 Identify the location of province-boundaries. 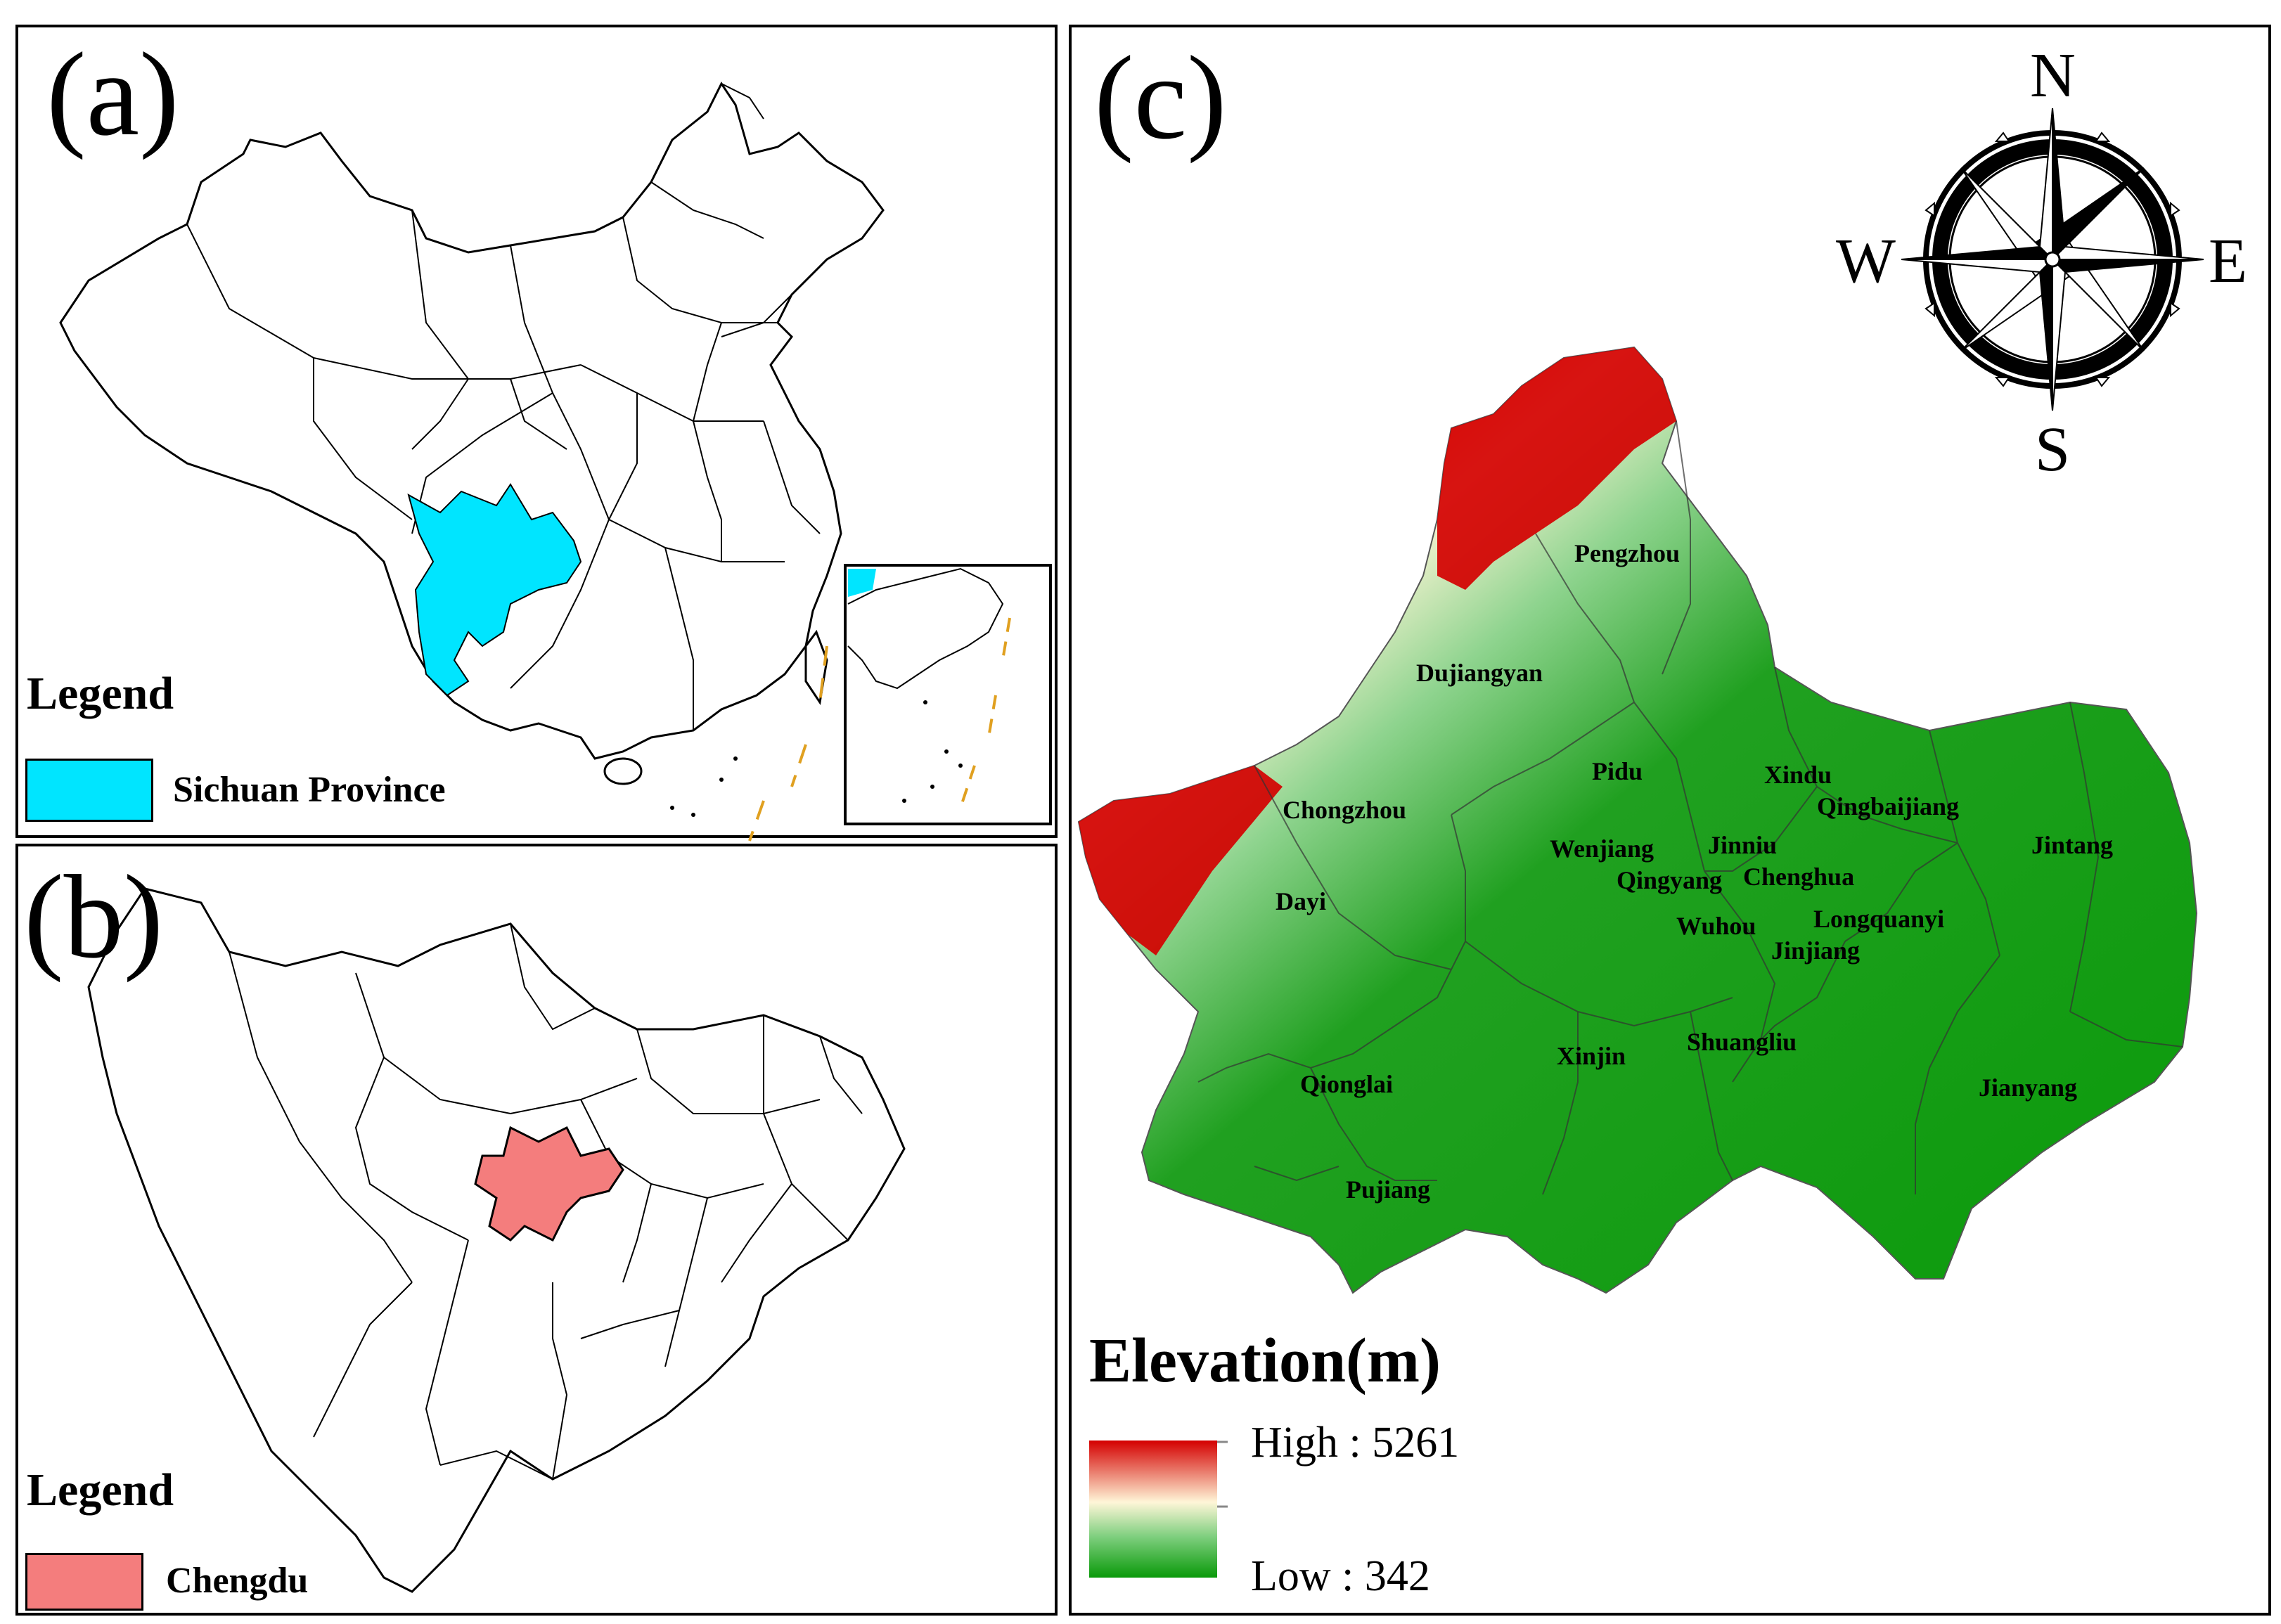
(503, 406).